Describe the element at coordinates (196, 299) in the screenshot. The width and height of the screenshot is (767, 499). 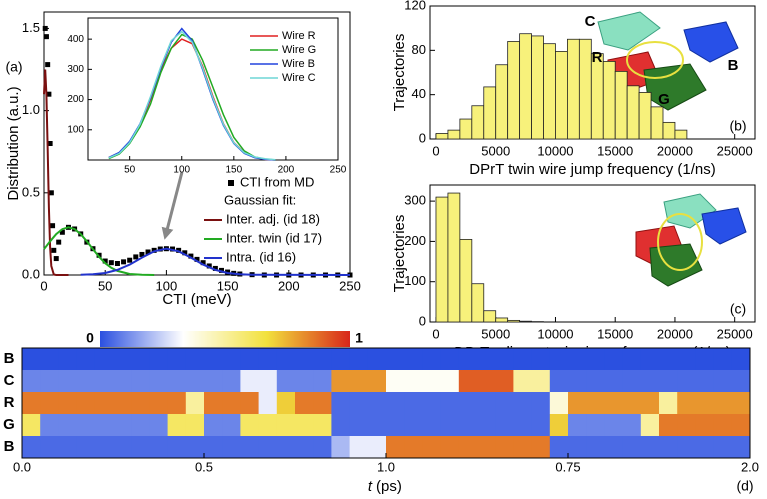
I see `x-axis-title: CTI (meV)` at that location.